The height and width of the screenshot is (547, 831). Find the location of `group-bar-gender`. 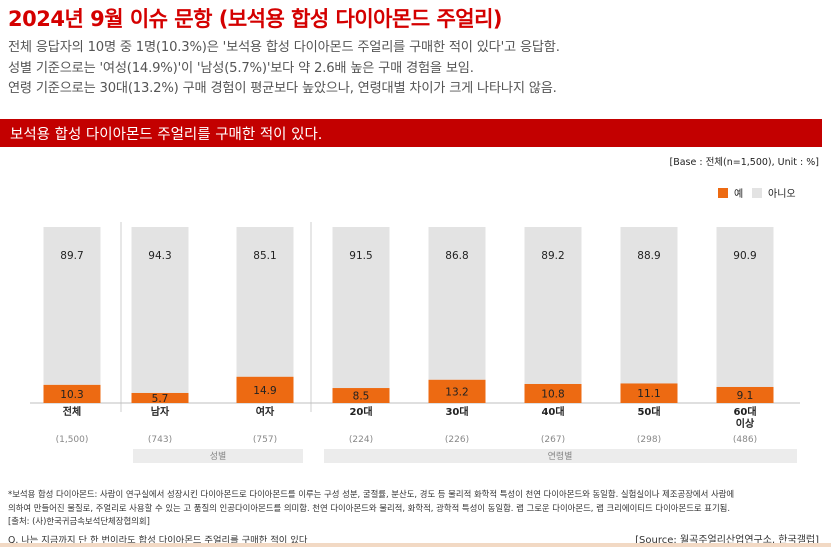

group-bar-gender is located at coordinates (218, 456).